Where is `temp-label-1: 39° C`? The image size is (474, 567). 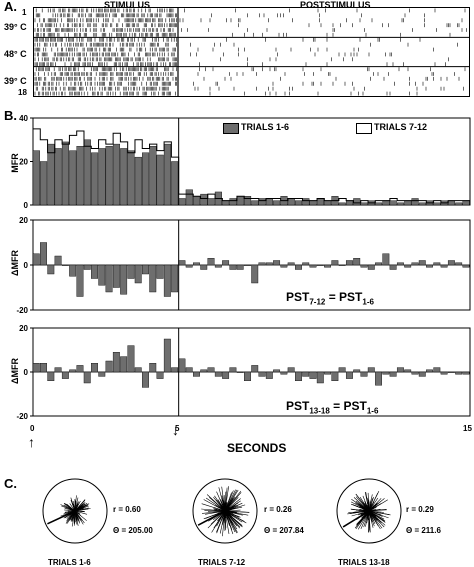
temp-label-1: 39° C is located at coordinates (15, 27).